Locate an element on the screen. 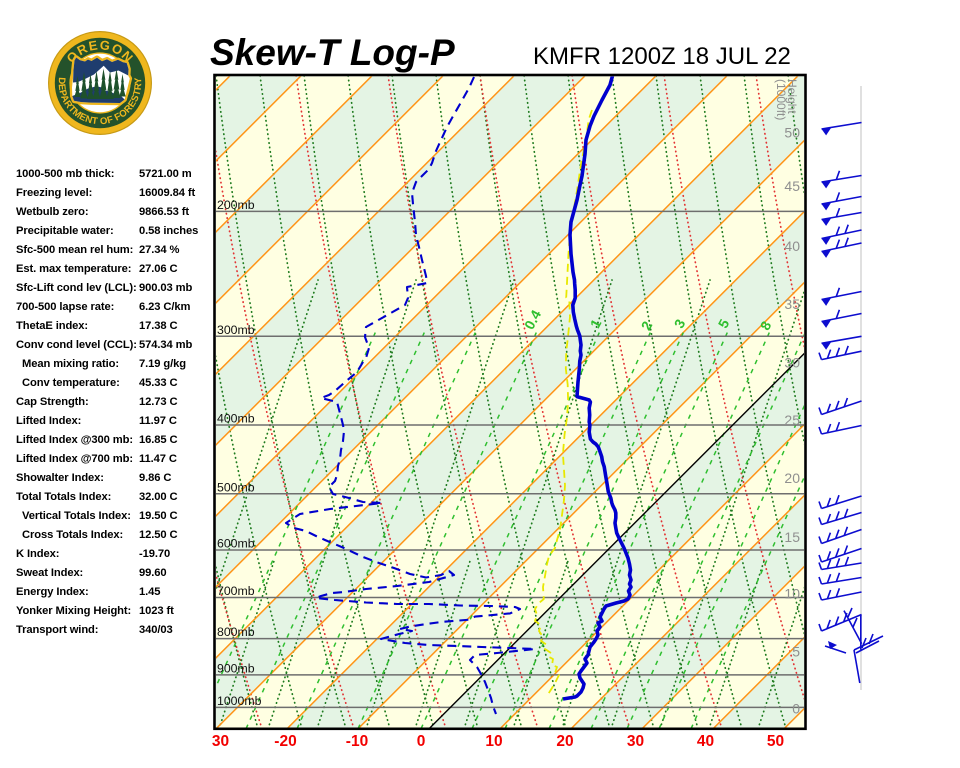 Image resolution: width=960 pixels, height=768 pixels. svg-text: (1000ft) is located at coordinates (781, 99).